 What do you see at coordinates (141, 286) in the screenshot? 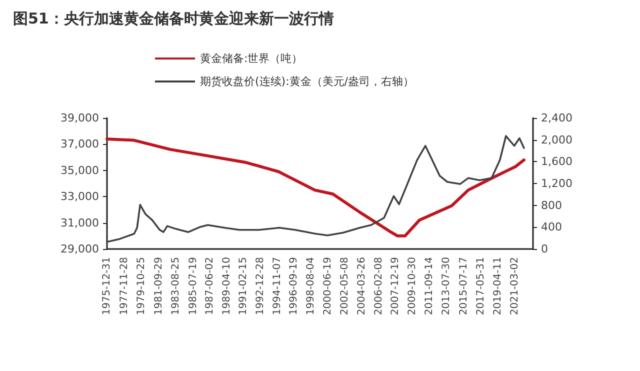
I see `x-tick-label: 1979-10-25` at bounding box center [141, 286].